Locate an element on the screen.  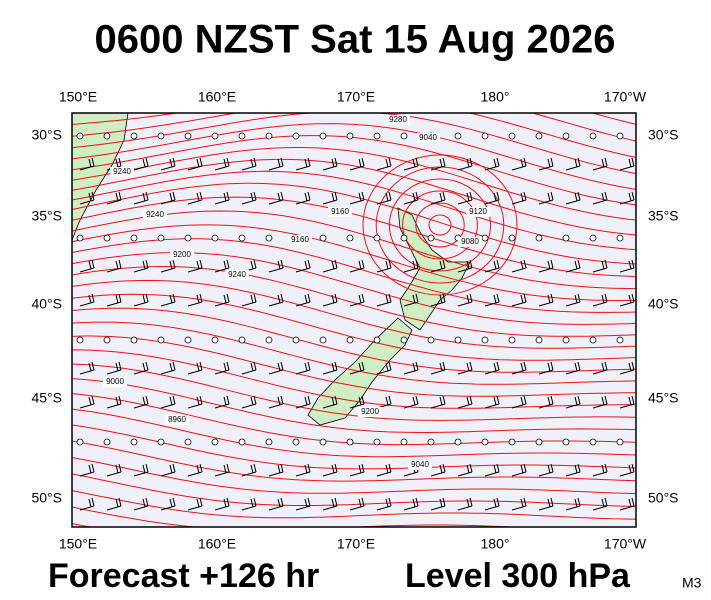
lon-label-bottom: 180° is located at coordinates (495, 544).